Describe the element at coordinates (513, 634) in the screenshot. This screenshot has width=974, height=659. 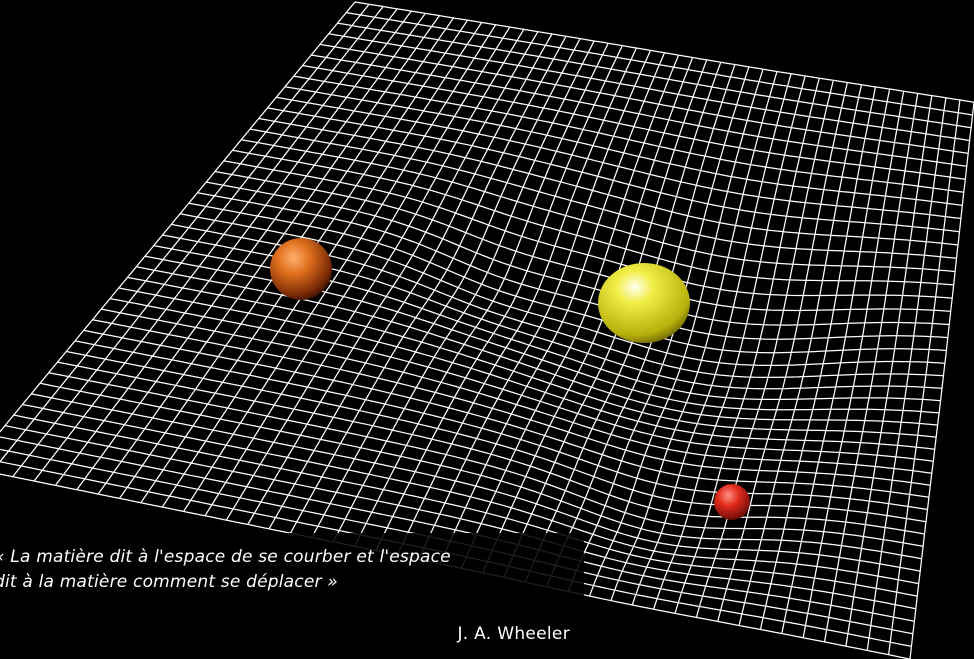
I see `quote-author: J. A. Wheeler` at that location.